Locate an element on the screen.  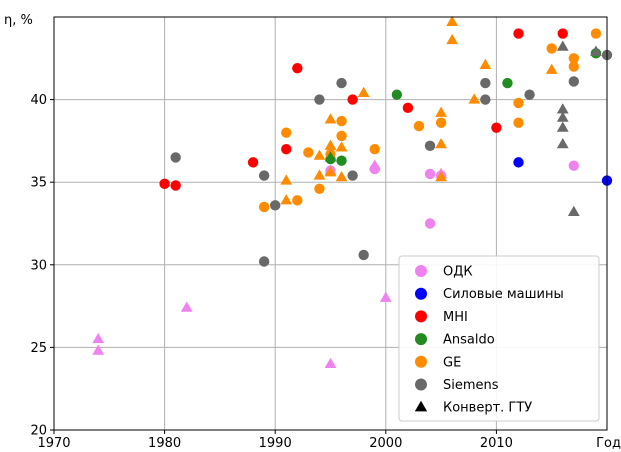
x-tick-label: 2000 is located at coordinates (385, 443).